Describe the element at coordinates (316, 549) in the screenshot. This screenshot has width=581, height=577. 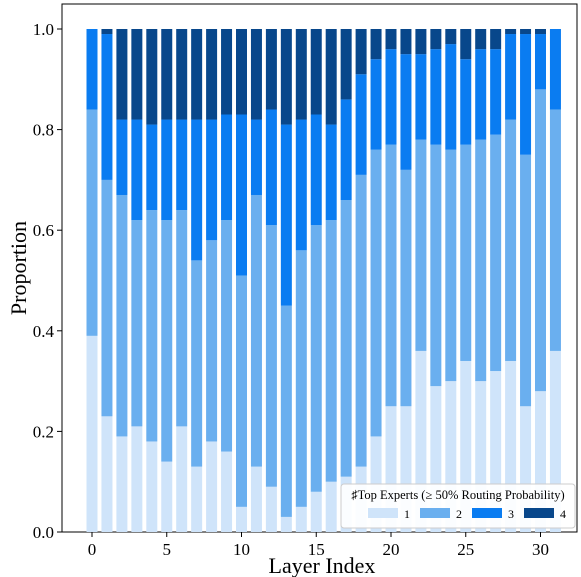
I see `x-tick-label: 15` at that location.